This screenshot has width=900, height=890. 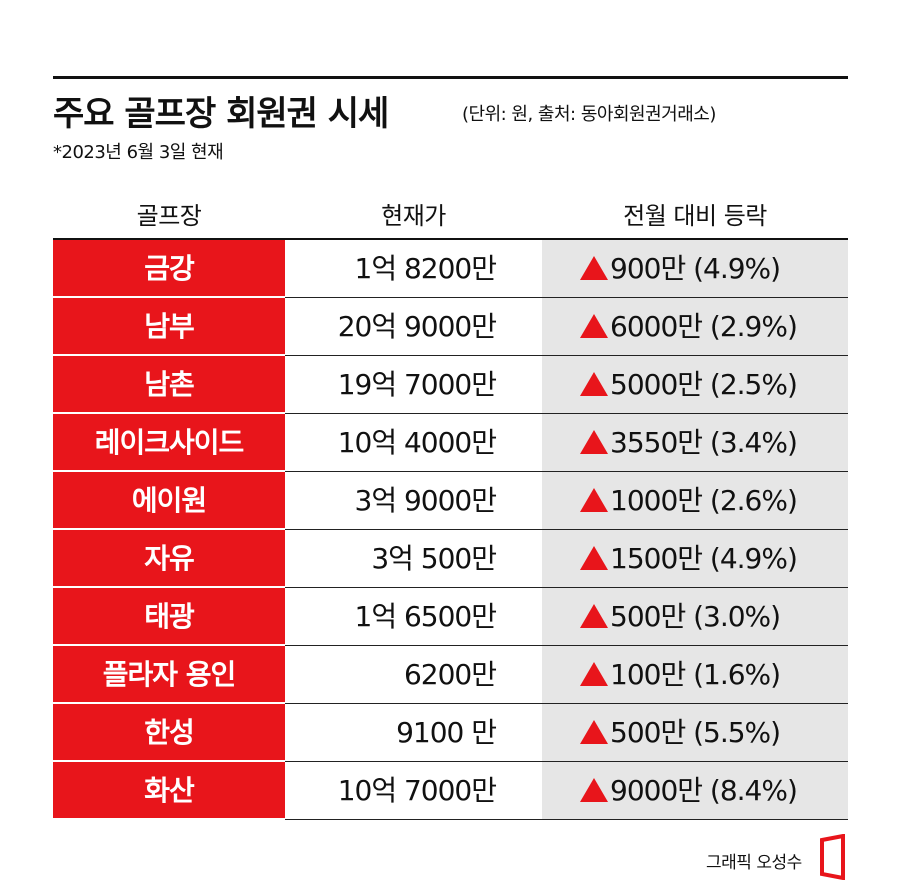 I want to click on table-header: 골프장 현재가 전월 대비 등락, so click(x=450, y=216).